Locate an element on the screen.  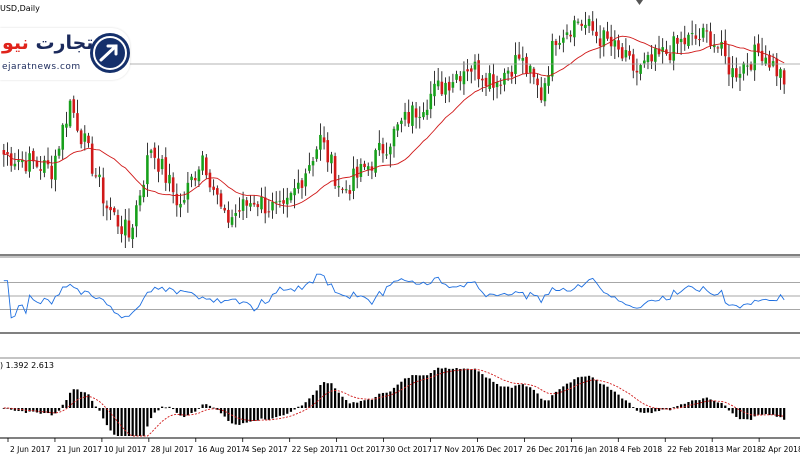
x-tick-label: 11 Oct 2017 is located at coordinates (362, 449).